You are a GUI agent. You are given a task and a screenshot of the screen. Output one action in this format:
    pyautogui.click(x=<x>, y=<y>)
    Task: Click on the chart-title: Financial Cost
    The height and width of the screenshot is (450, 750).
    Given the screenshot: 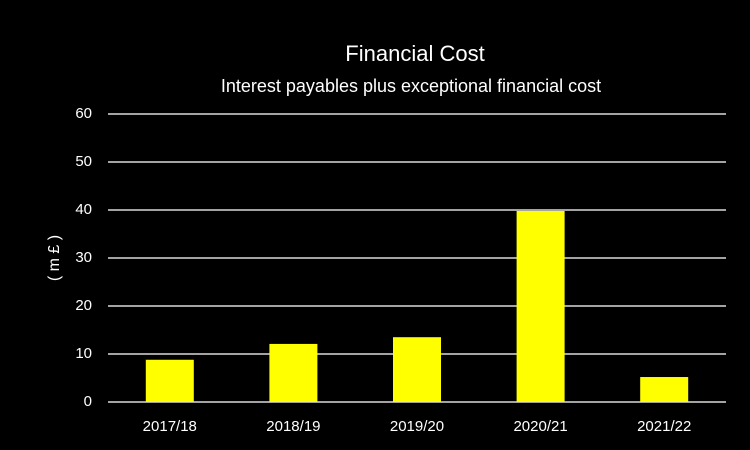 What is the action you would take?
    pyautogui.click(x=414, y=53)
    